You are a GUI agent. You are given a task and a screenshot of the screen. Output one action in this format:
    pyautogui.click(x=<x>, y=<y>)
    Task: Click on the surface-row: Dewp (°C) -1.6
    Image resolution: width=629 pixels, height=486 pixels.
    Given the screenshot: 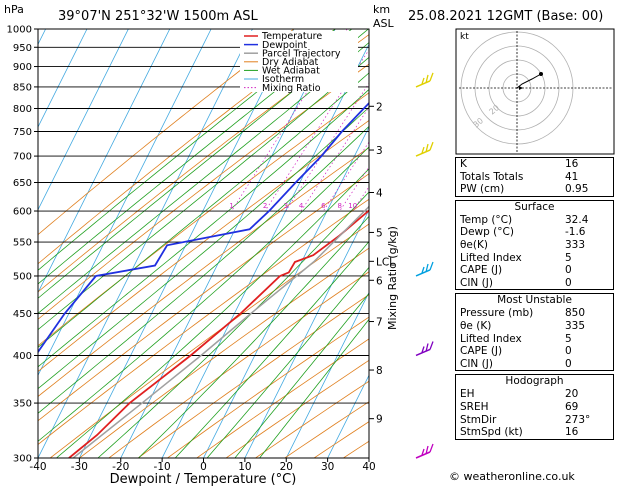 What is the action you would take?
    pyautogui.click(x=534, y=232)
    